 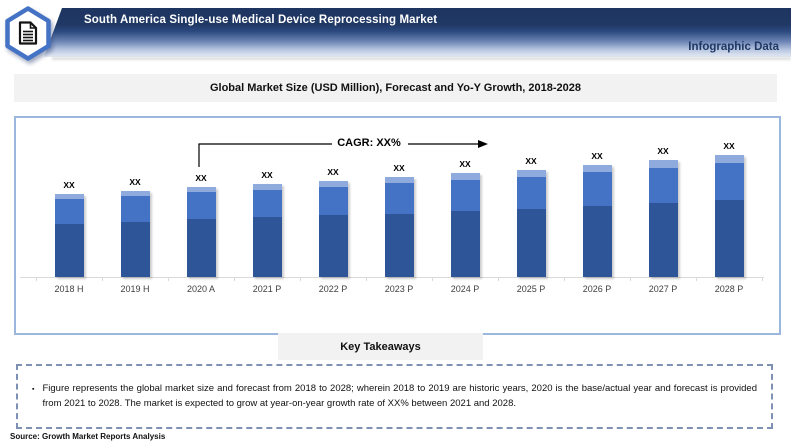 I want to click on stacked-bar-2028-p, so click(x=729, y=216).